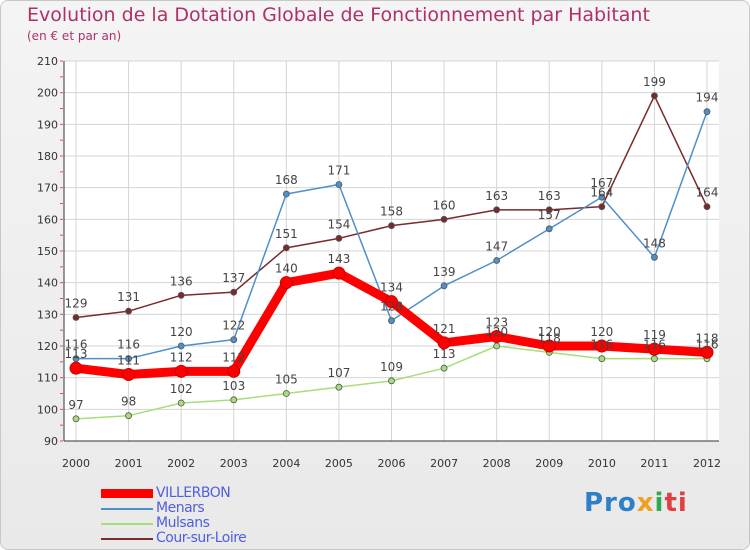 The width and height of the screenshot is (750, 550). Describe the element at coordinates (181, 332) in the screenshot. I see `data-label-menars: 120` at that location.